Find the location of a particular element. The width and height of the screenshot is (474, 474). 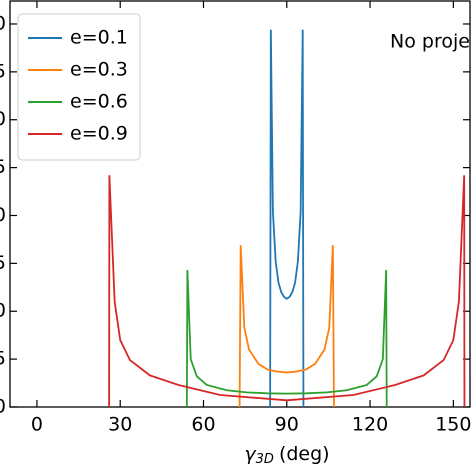

y-tick-label: 3.5 is located at coordinates (3, 71).